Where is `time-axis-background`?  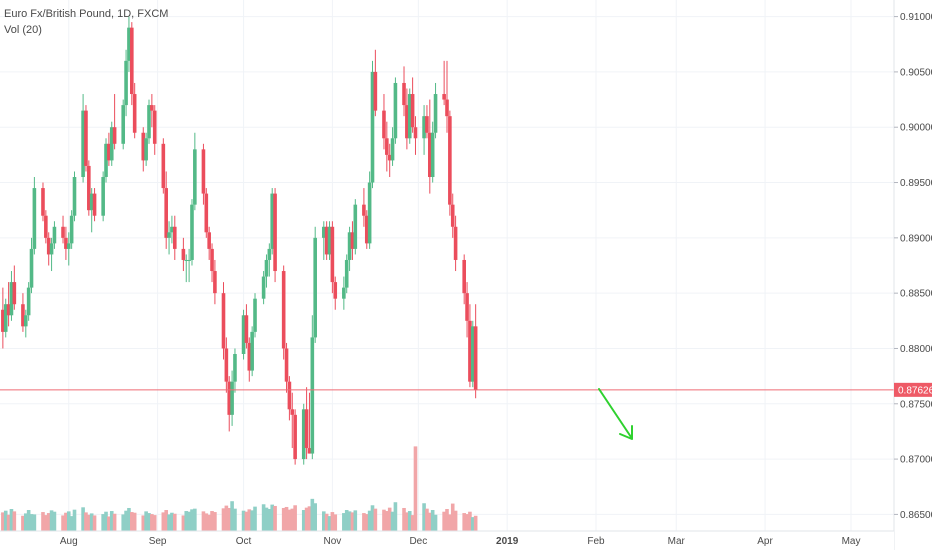 time-axis-background is located at coordinates (447, 540).